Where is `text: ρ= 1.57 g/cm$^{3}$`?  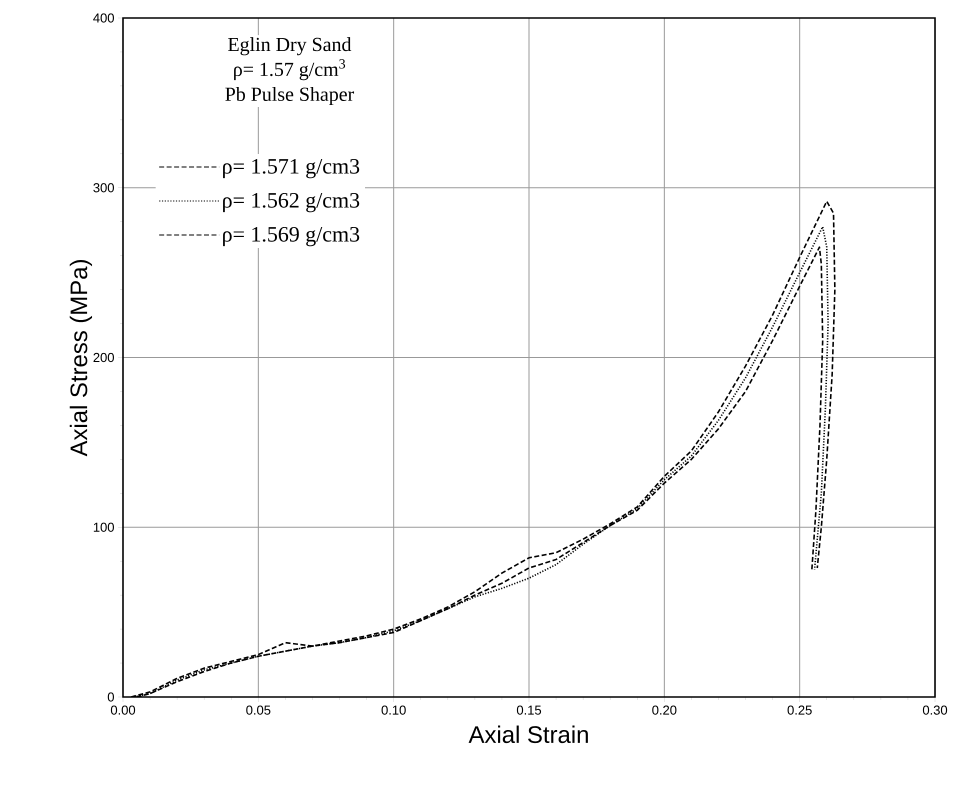
text: ρ= 1.57 g/cm$^{3}$ is located at coordinates (290, 69).